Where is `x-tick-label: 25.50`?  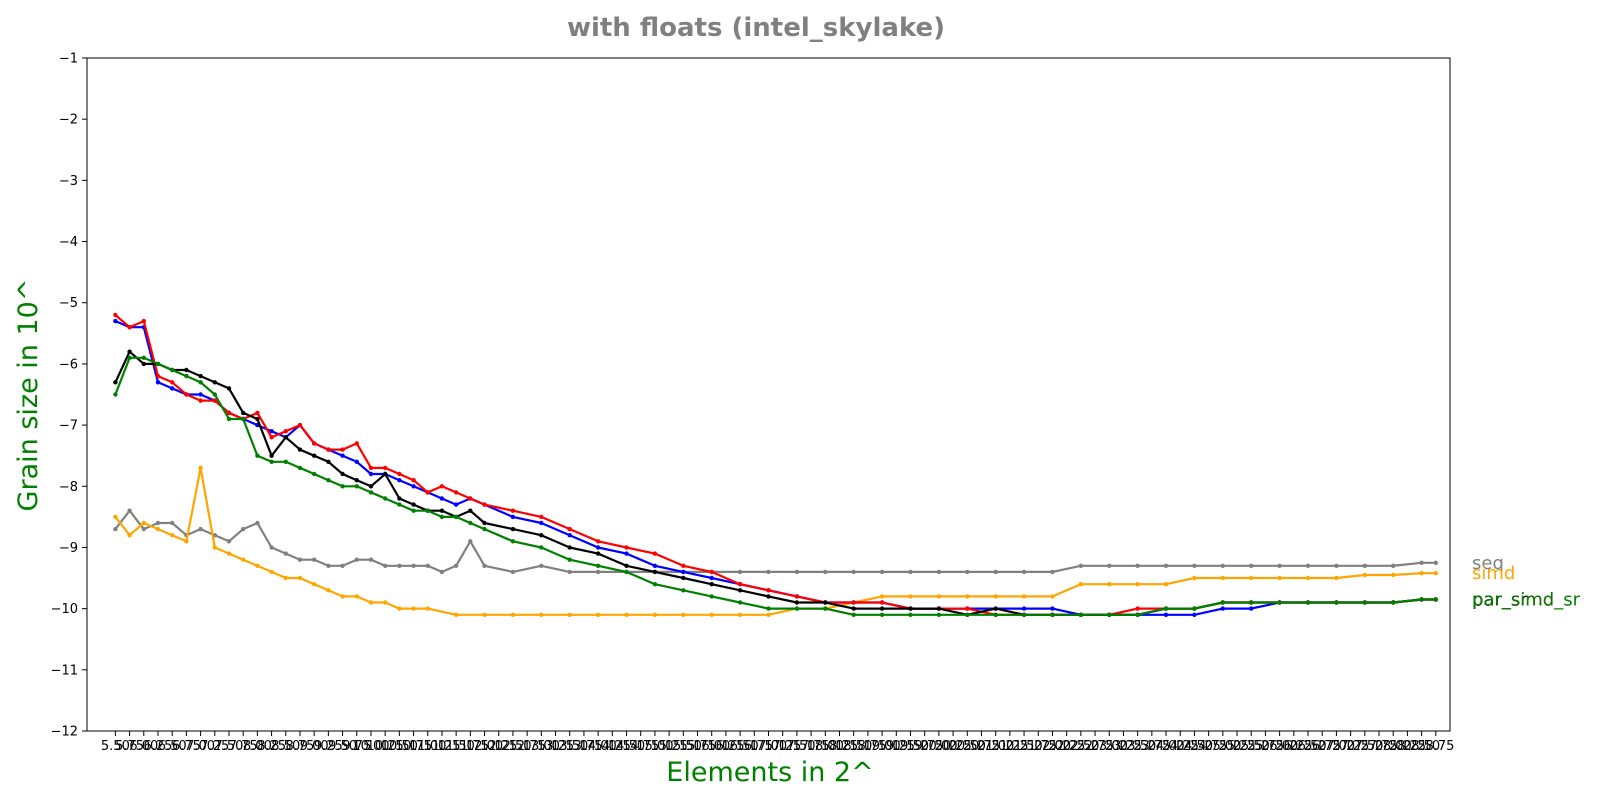
x-tick-label: 25.50 is located at coordinates (1251, 746).